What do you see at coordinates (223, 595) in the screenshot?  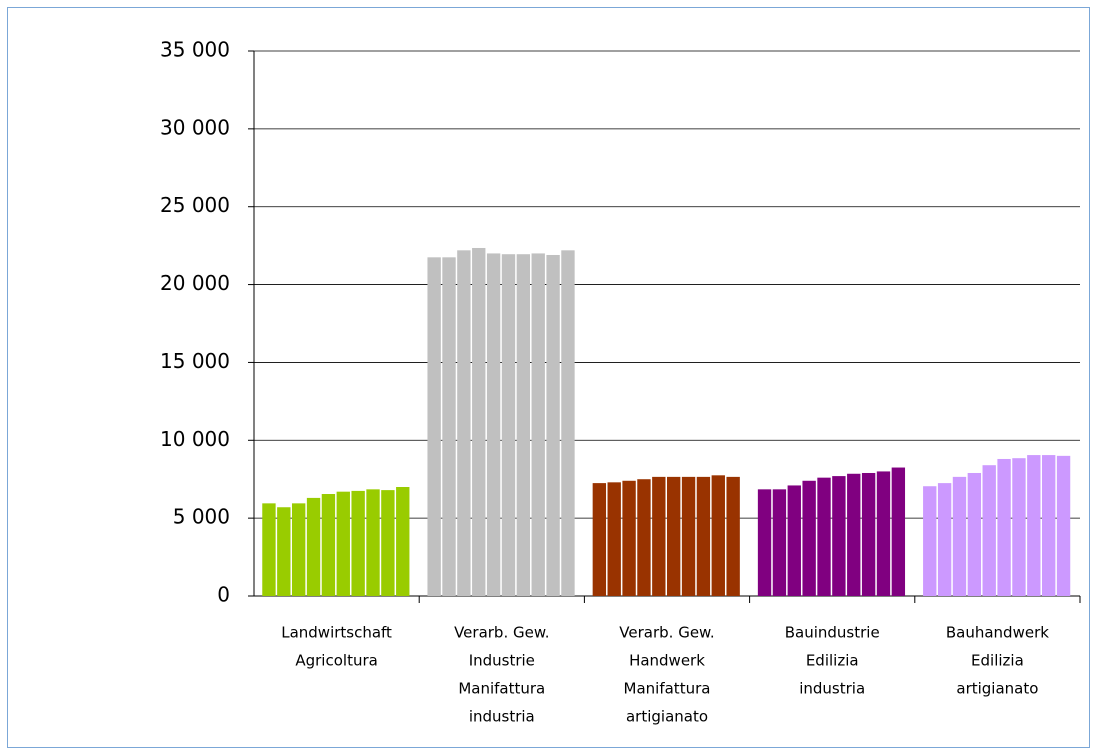 I see `y-tick-label: 0` at bounding box center [223, 595].